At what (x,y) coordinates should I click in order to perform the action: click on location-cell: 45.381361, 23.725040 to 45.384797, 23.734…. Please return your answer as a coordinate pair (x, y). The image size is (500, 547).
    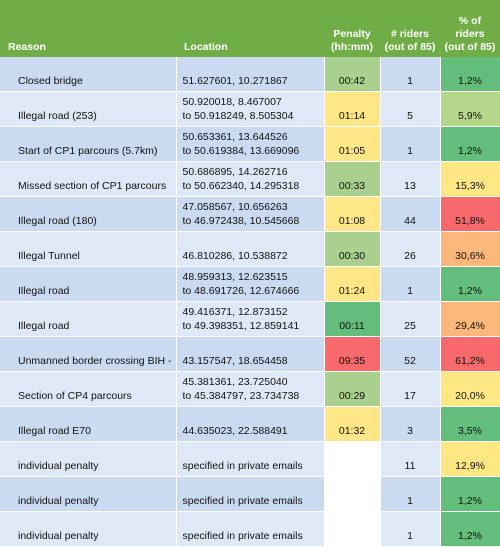
    Looking at the image, I should click on (250, 389).